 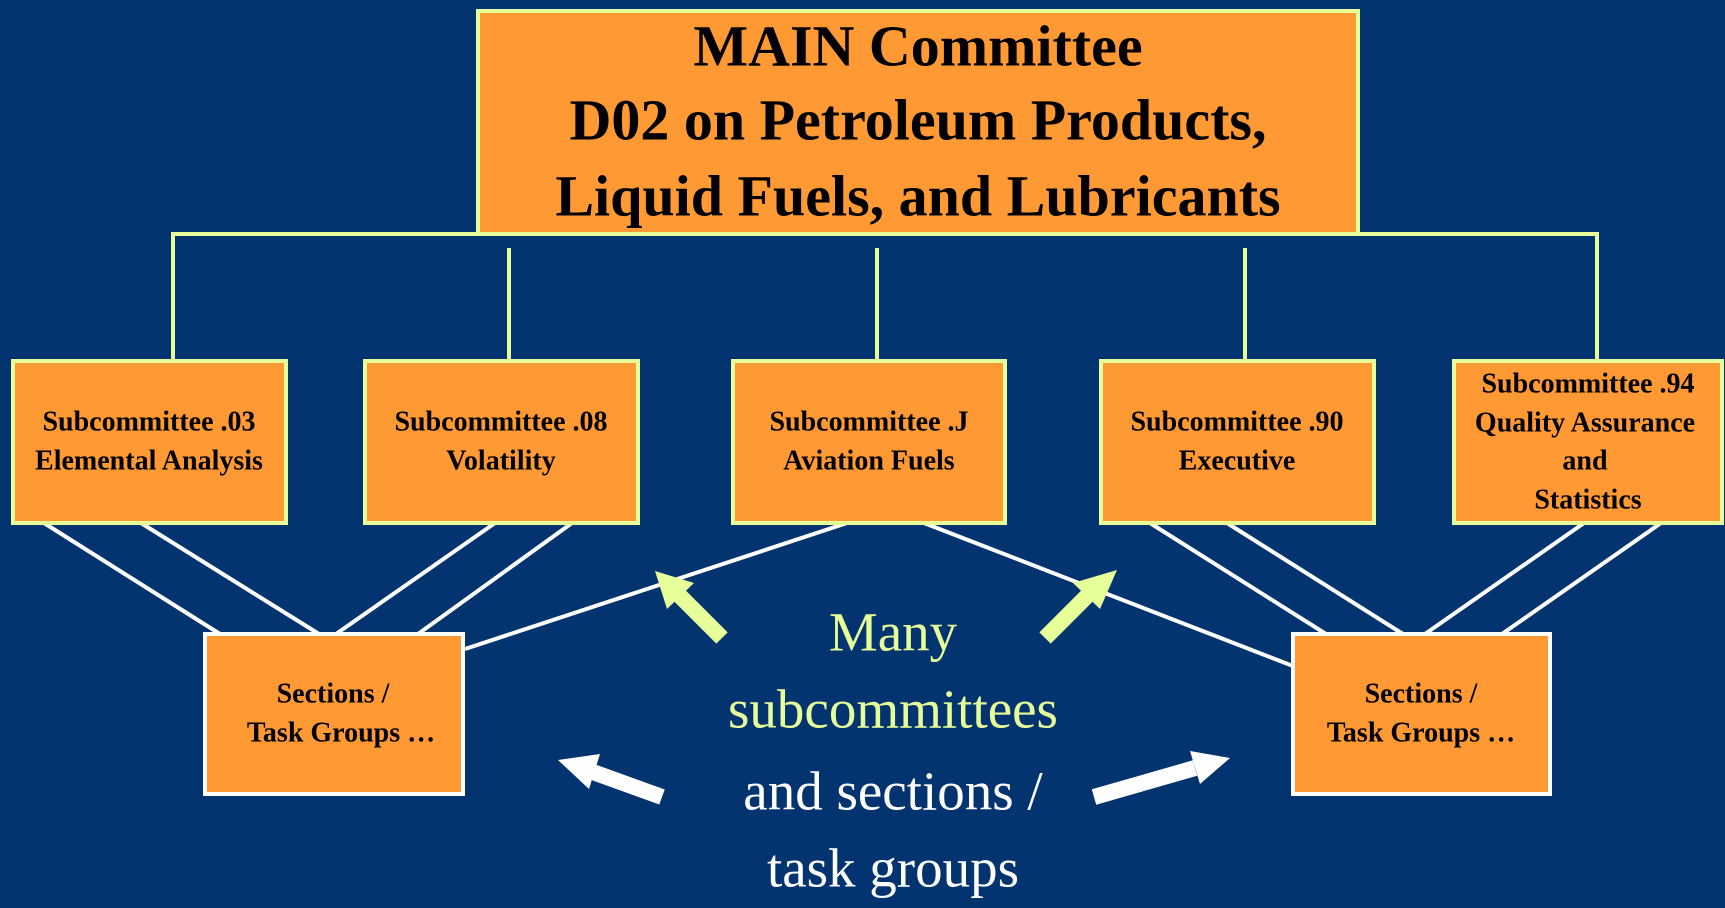 What do you see at coordinates (868, 460) in the screenshot?
I see `subcommittee-label: Aviation Fuels` at bounding box center [868, 460].